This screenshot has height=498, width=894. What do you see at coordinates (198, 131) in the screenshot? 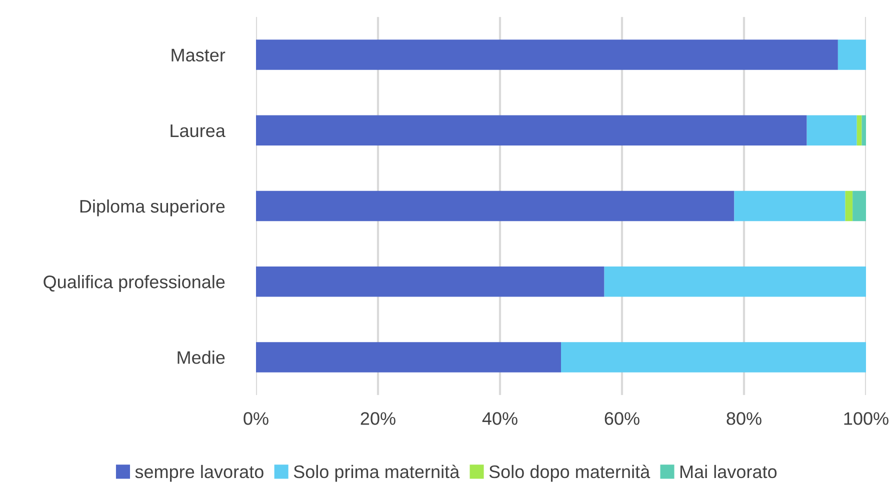
I see `y-tick-label: Laurea` at bounding box center [198, 131].